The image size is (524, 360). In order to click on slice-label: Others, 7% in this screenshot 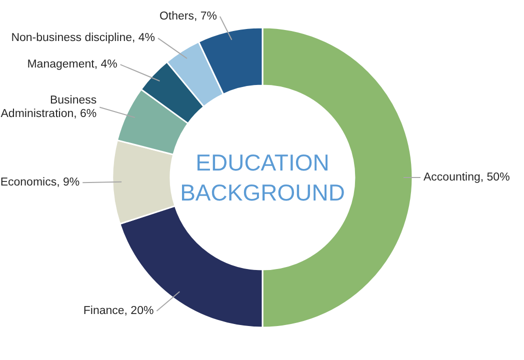, I will do `click(188, 16)`.